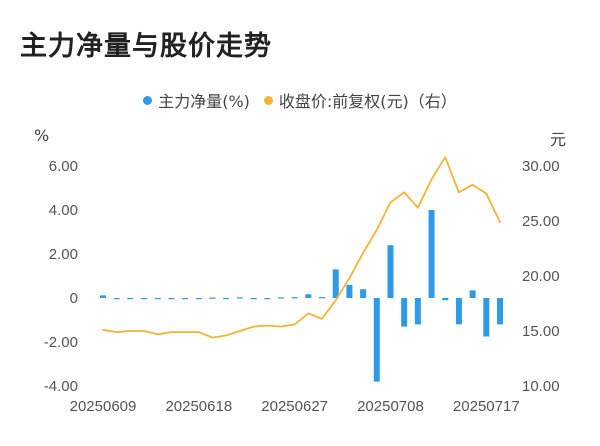 This screenshot has width=600, height=446. I want to click on x-tick-label: 20250627, so click(294, 406).